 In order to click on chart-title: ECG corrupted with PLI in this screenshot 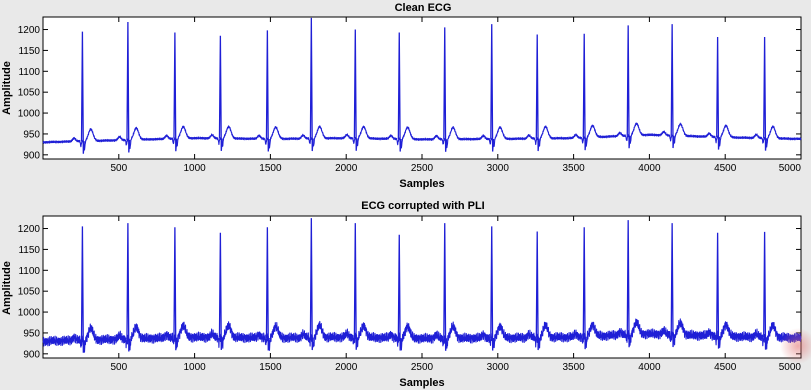, I will do `click(422, 206)`.